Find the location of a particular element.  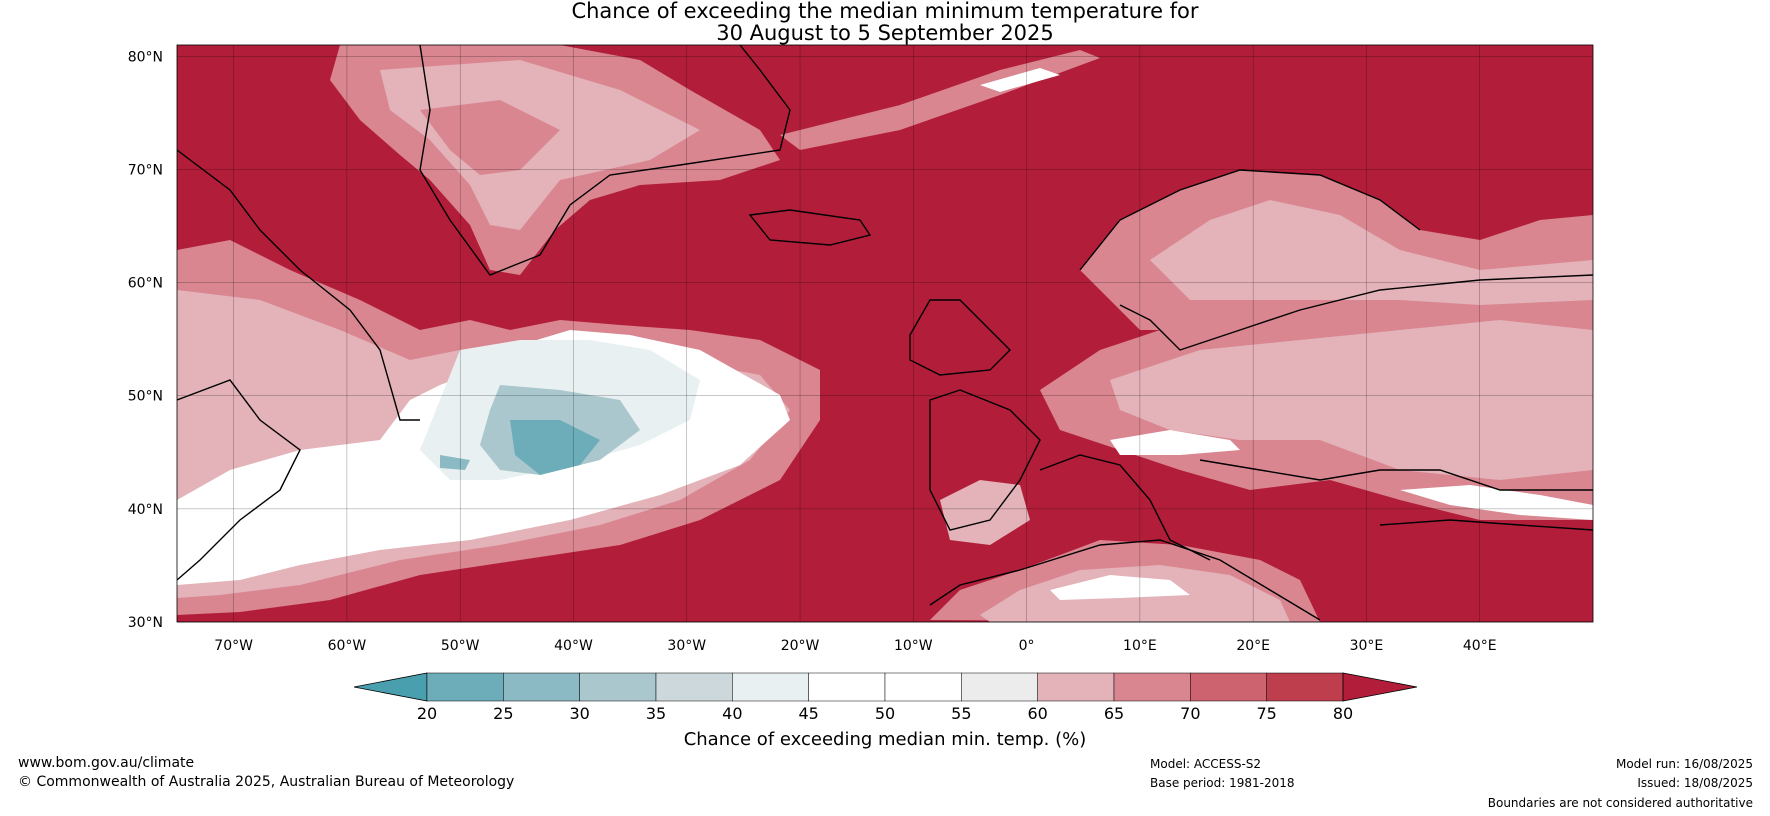

colorbar-arrow-high is located at coordinates (1380, 687).